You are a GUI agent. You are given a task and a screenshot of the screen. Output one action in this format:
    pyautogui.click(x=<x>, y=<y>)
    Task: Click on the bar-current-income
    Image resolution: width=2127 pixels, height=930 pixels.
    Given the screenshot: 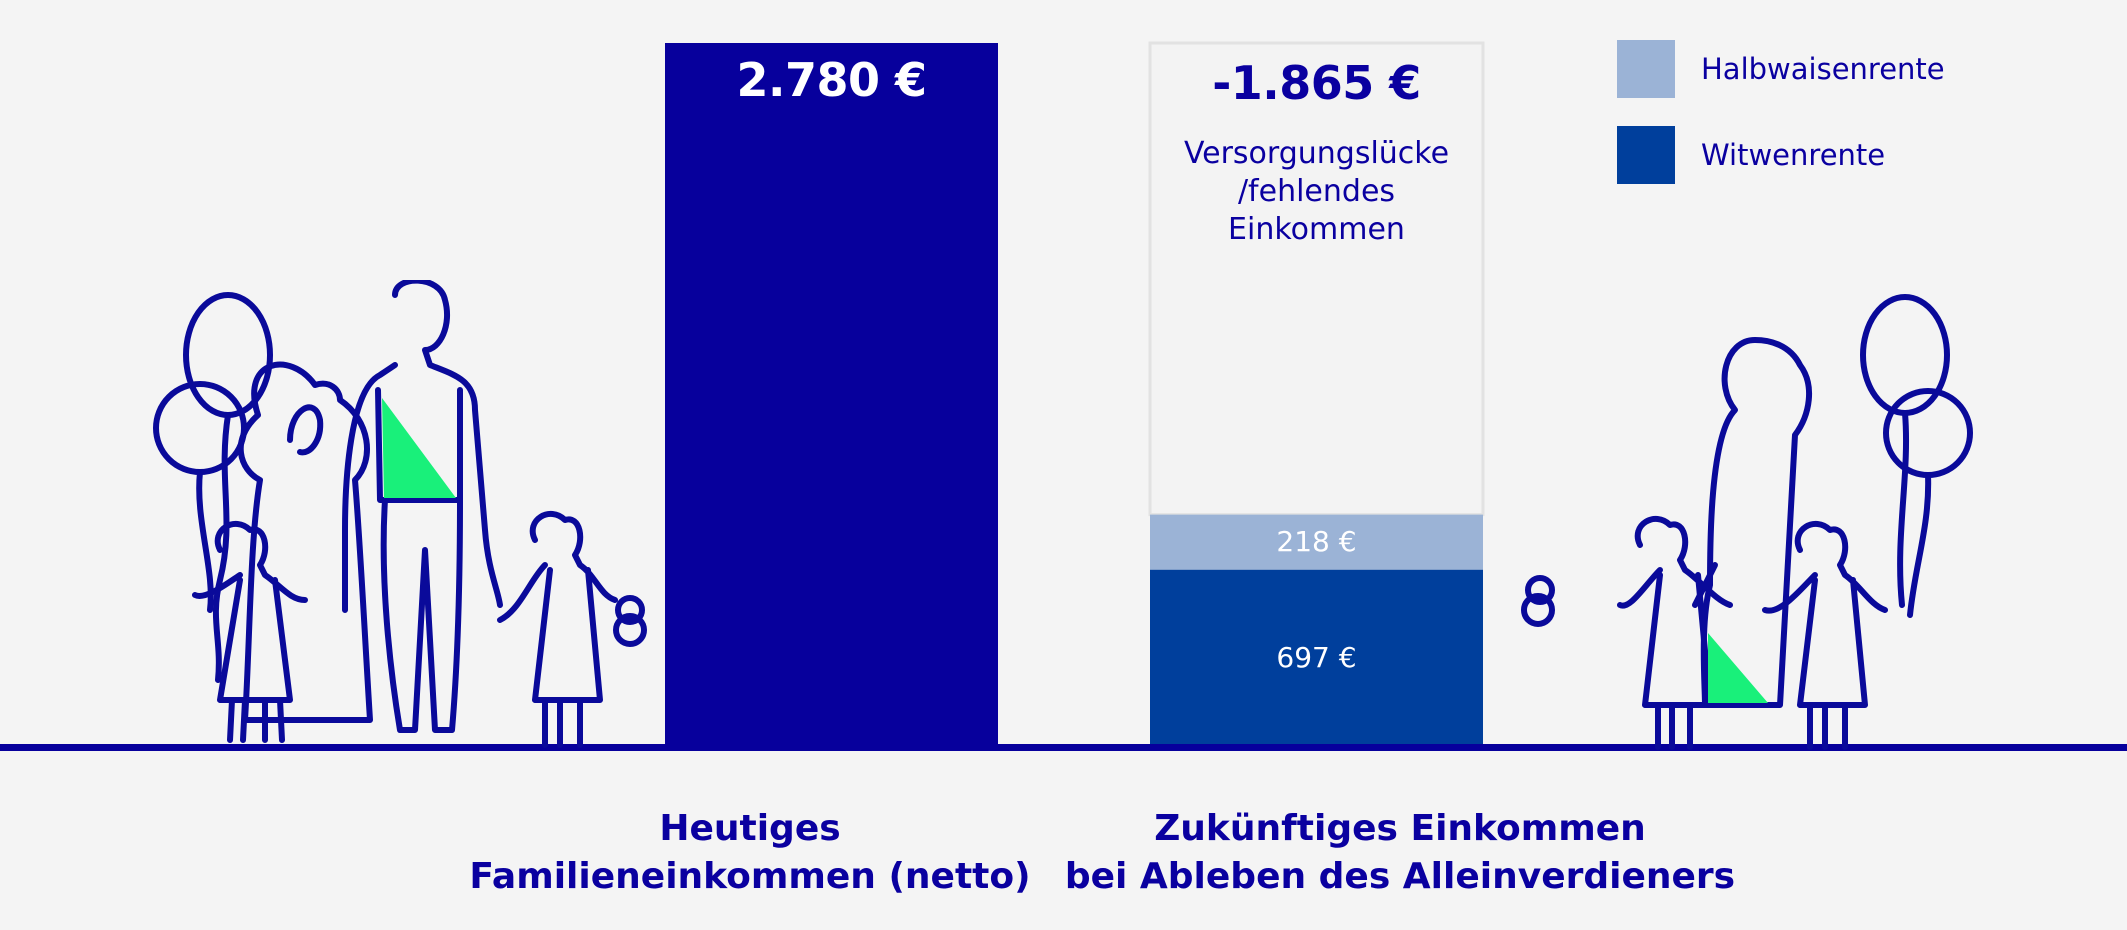 What is the action you would take?
    pyautogui.click(x=831, y=394)
    